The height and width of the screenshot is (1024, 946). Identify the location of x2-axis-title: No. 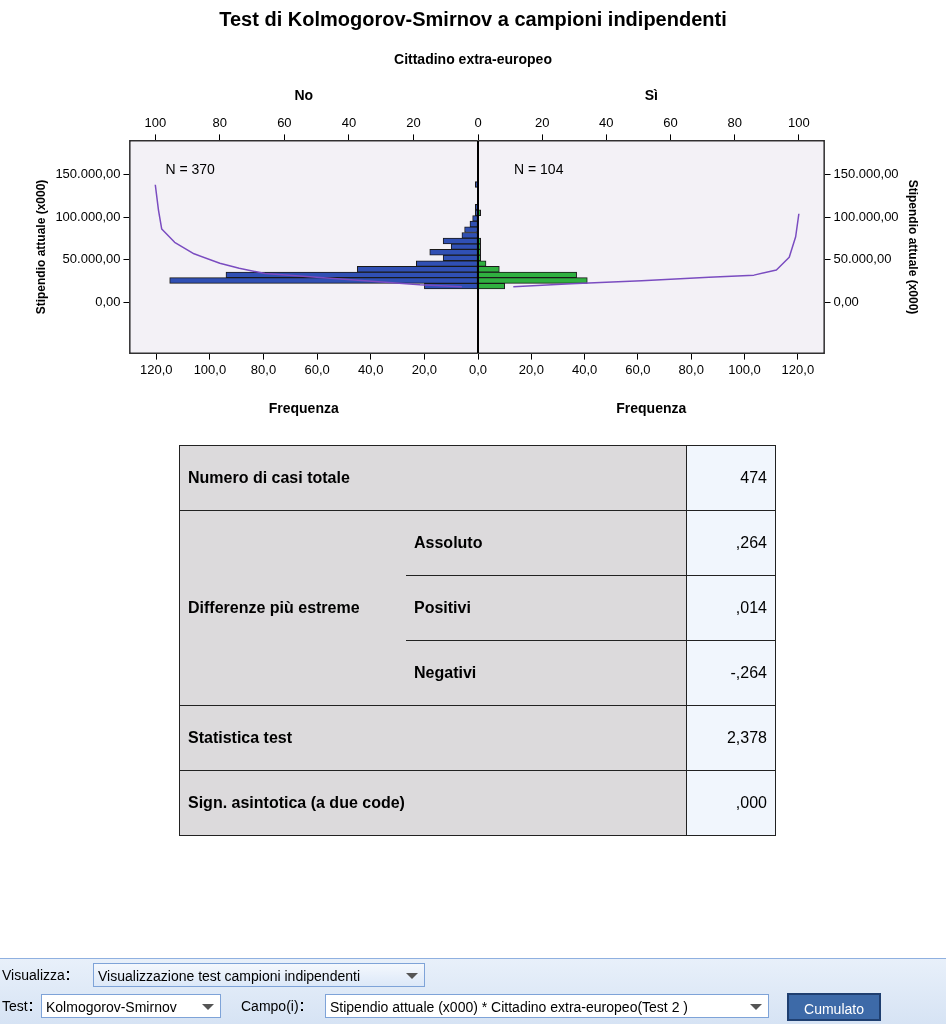
(304, 95).